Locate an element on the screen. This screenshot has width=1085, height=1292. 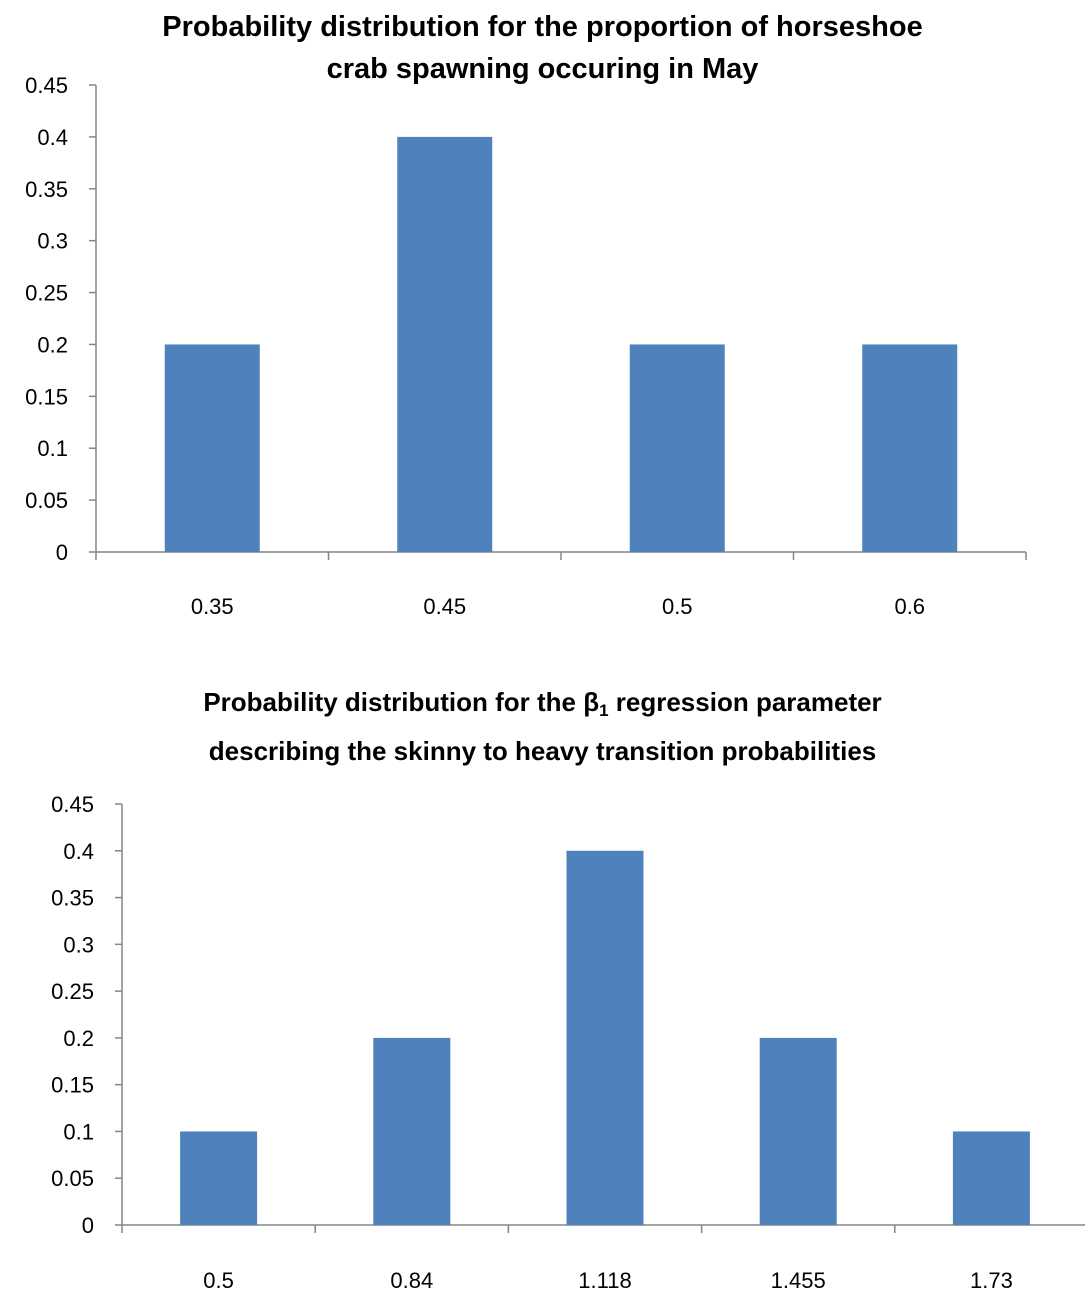
chart1-x-tick-label: 0.35 is located at coordinates (212, 606).